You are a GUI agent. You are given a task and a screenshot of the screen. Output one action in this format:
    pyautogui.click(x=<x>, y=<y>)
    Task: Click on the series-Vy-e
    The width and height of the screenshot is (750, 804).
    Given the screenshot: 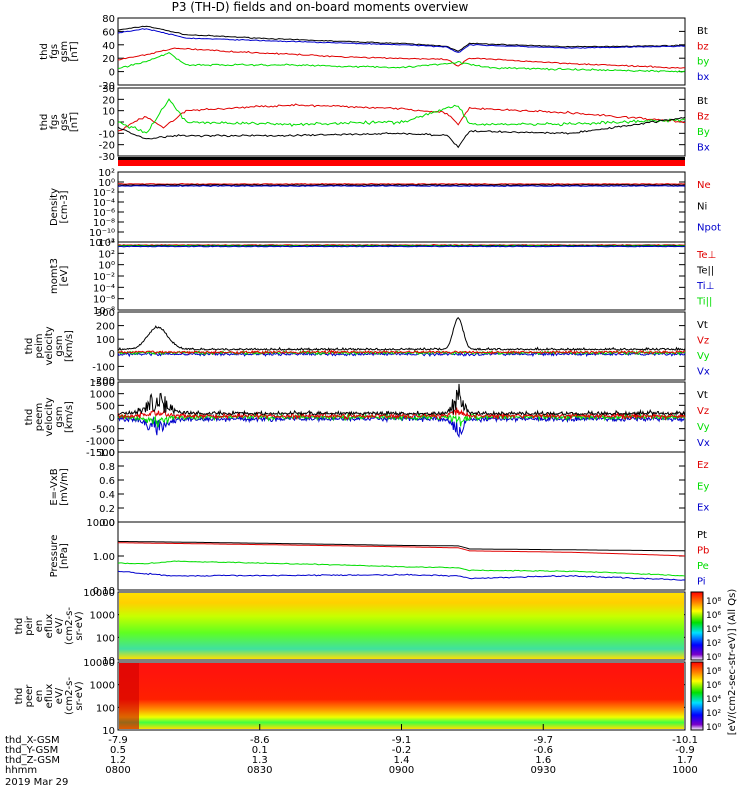 What is the action you would take?
    pyautogui.click(x=401, y=420)
    